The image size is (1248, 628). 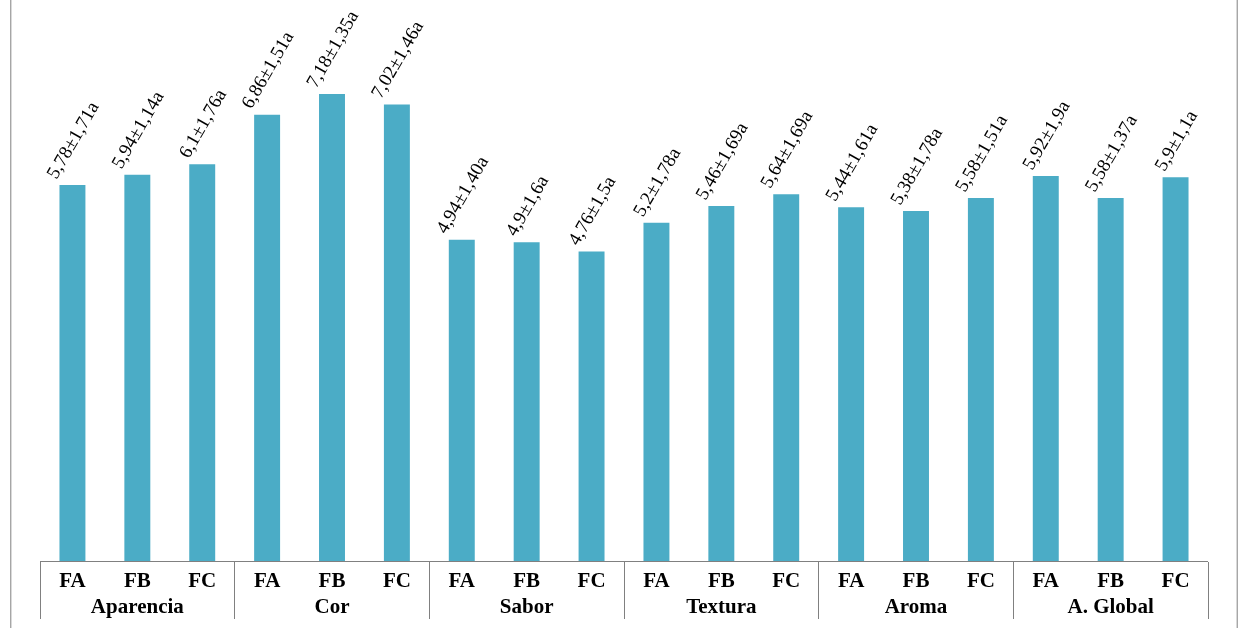 What do you see at coordinates (526, 606) in the screenshot?
I see `text: Sabor` at bounding box center [526, 606].